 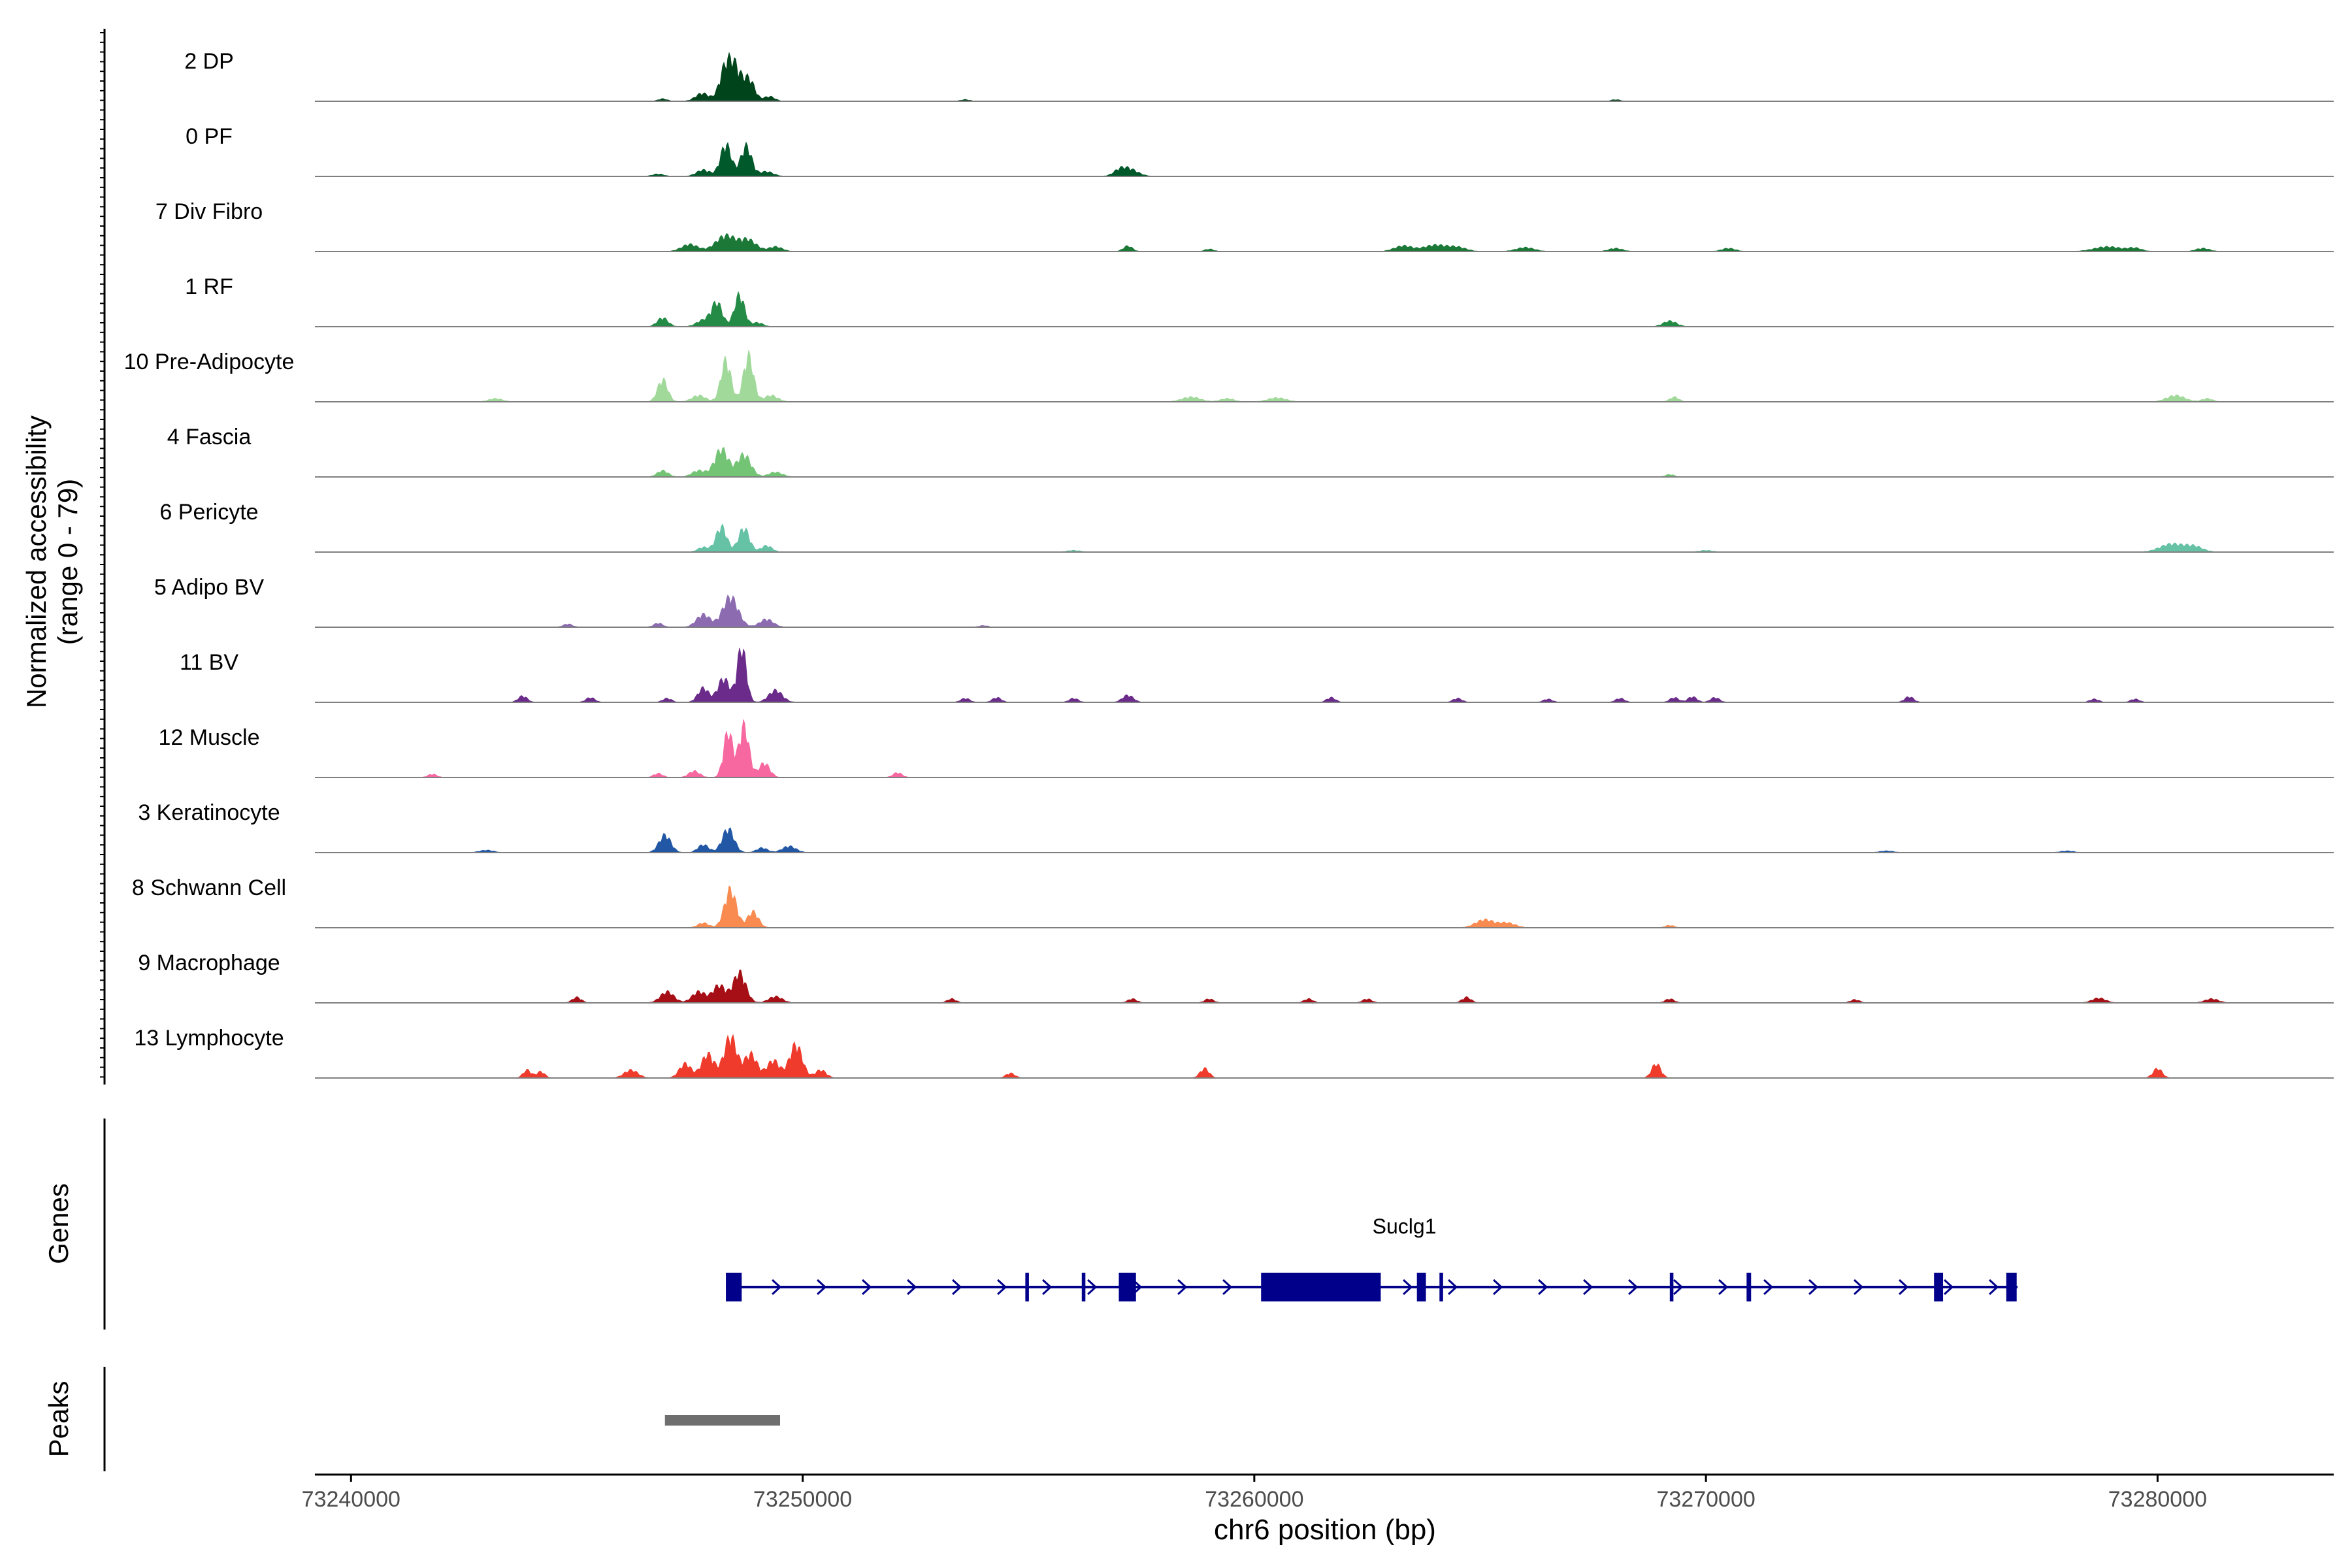 I want to click on gene-Suclg1: Suclg1, so click(x=1372, y=1258).